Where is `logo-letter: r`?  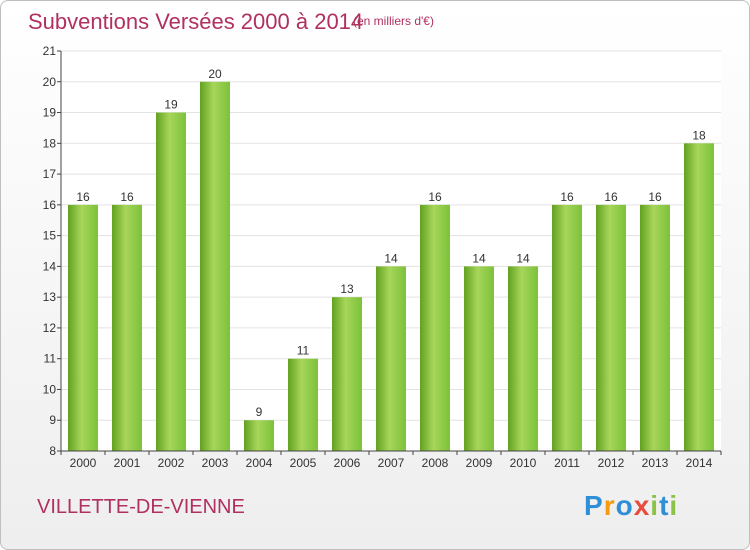
logo-letter: r is located at coordinates (609, 505).